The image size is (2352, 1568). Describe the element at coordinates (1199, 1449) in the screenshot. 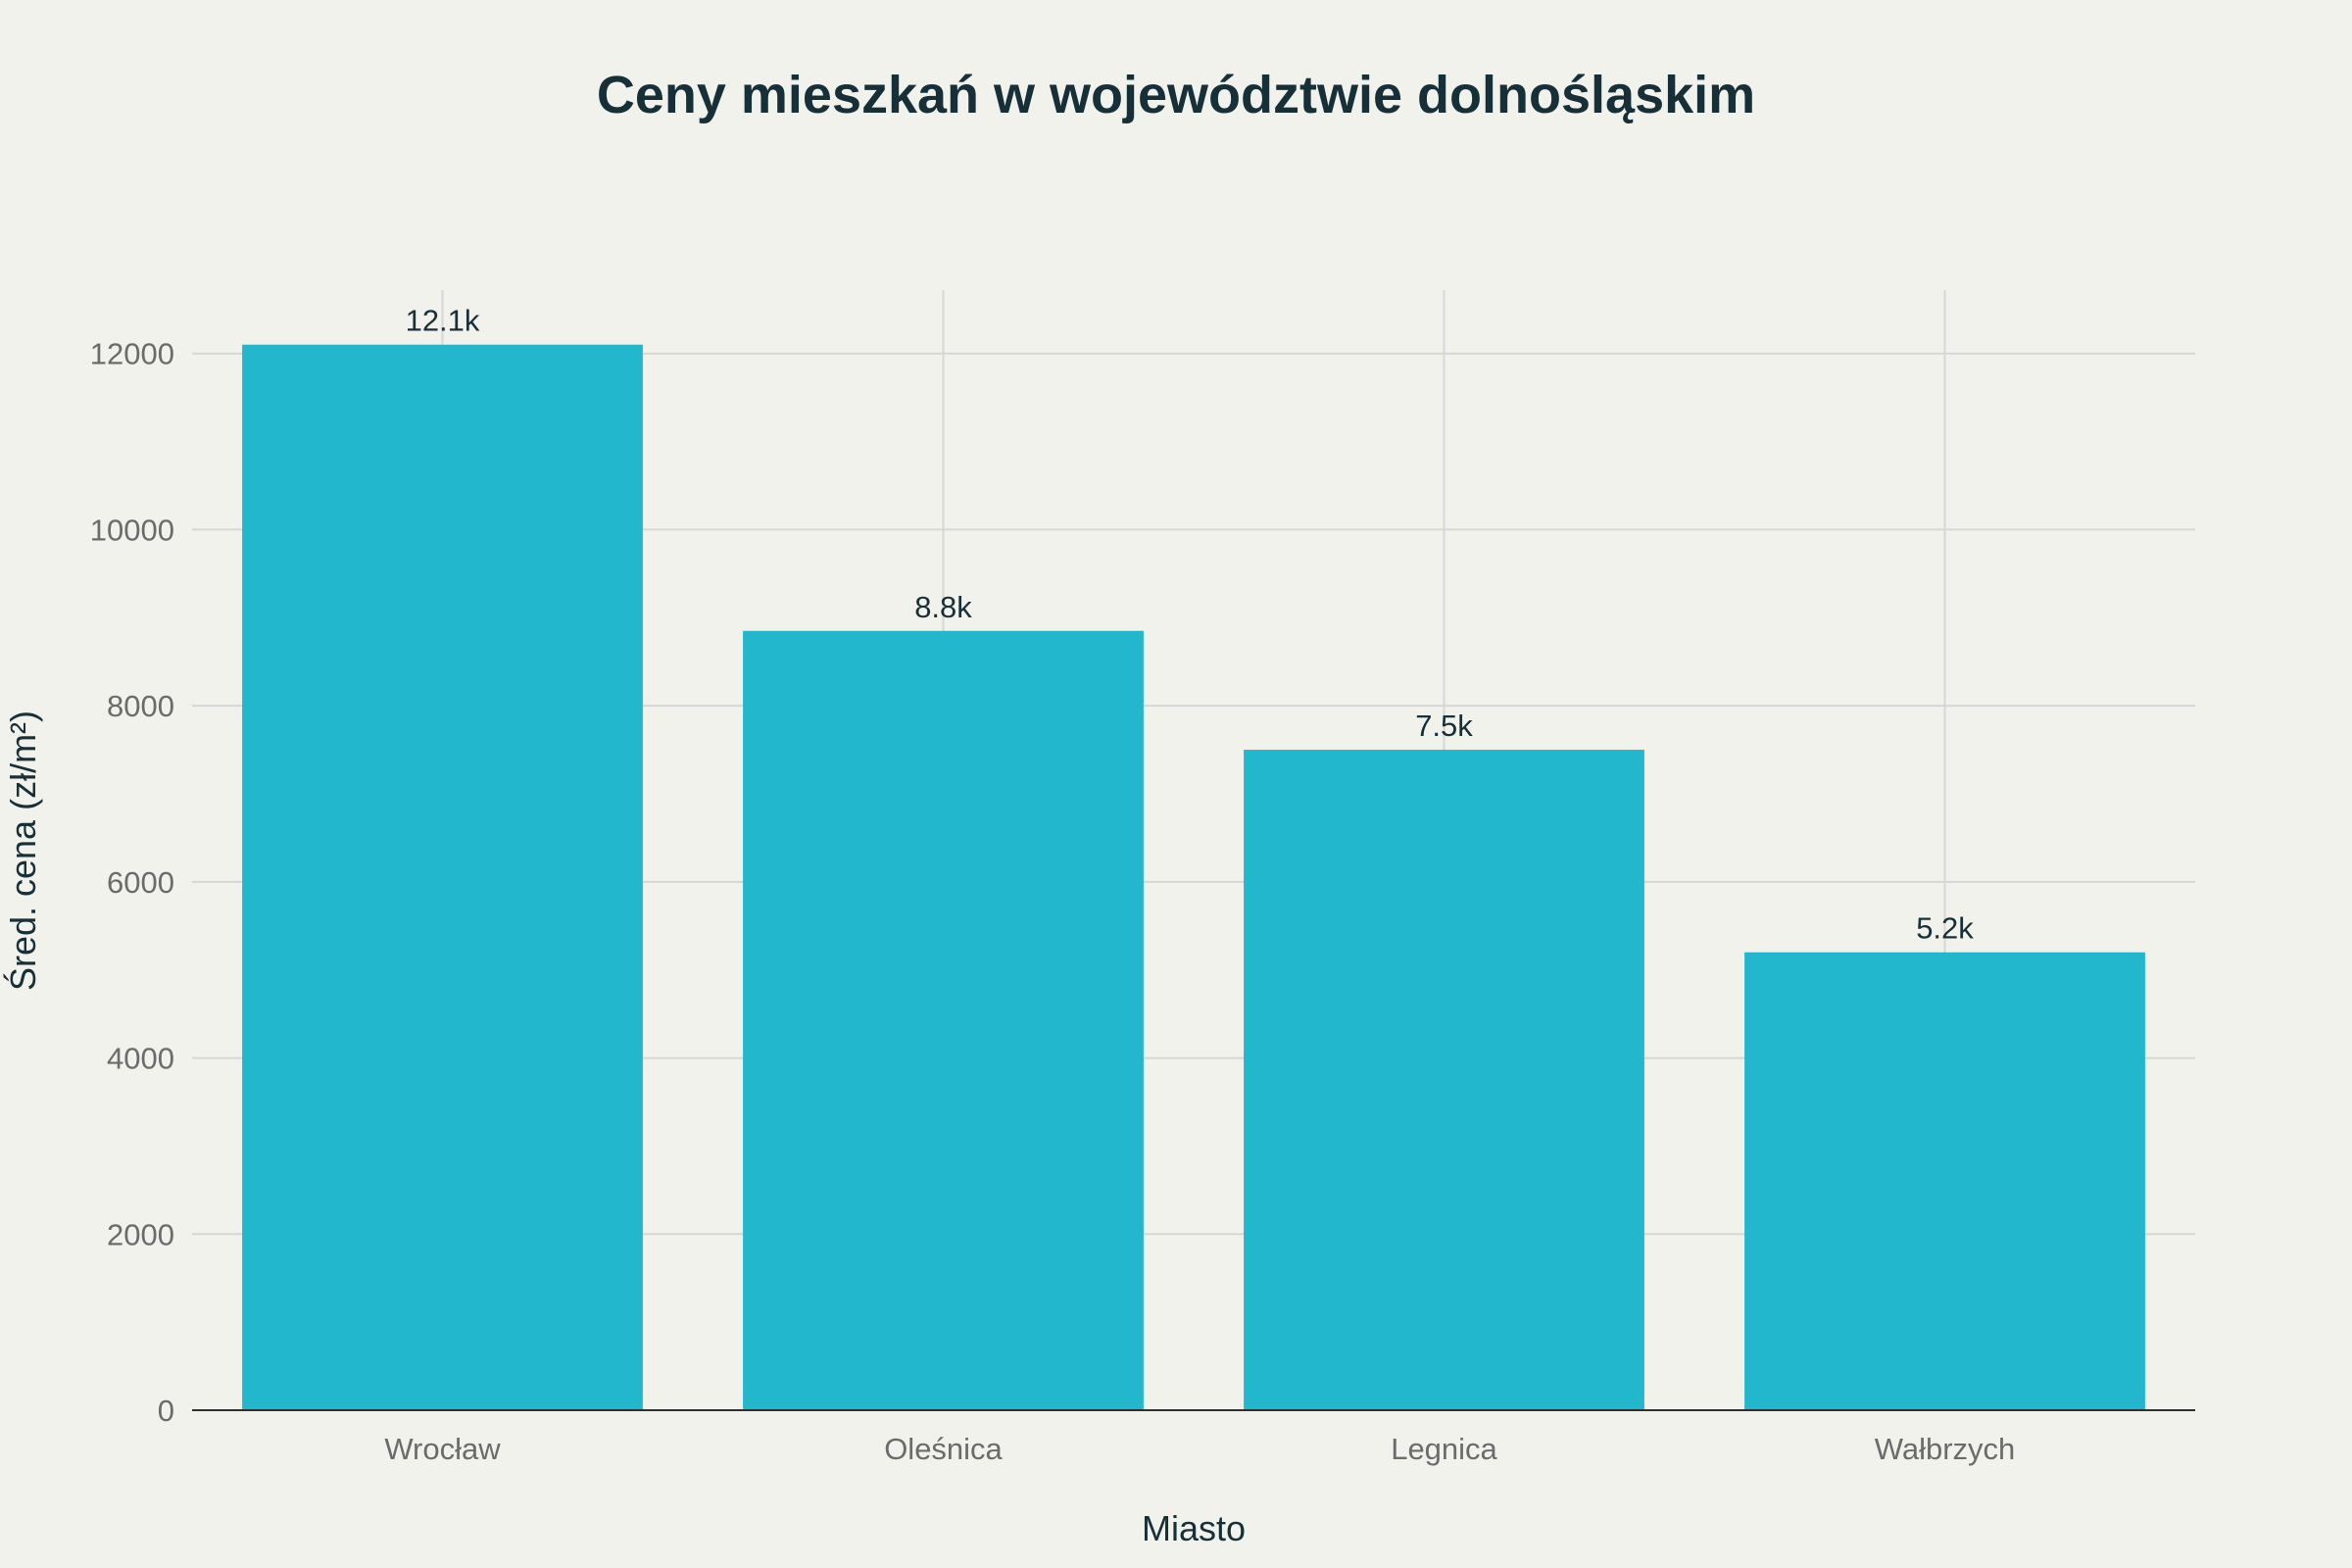

I see `x-axis-ticks: Wrocław Oleśnica Legnica Wałbrzych` at that location.